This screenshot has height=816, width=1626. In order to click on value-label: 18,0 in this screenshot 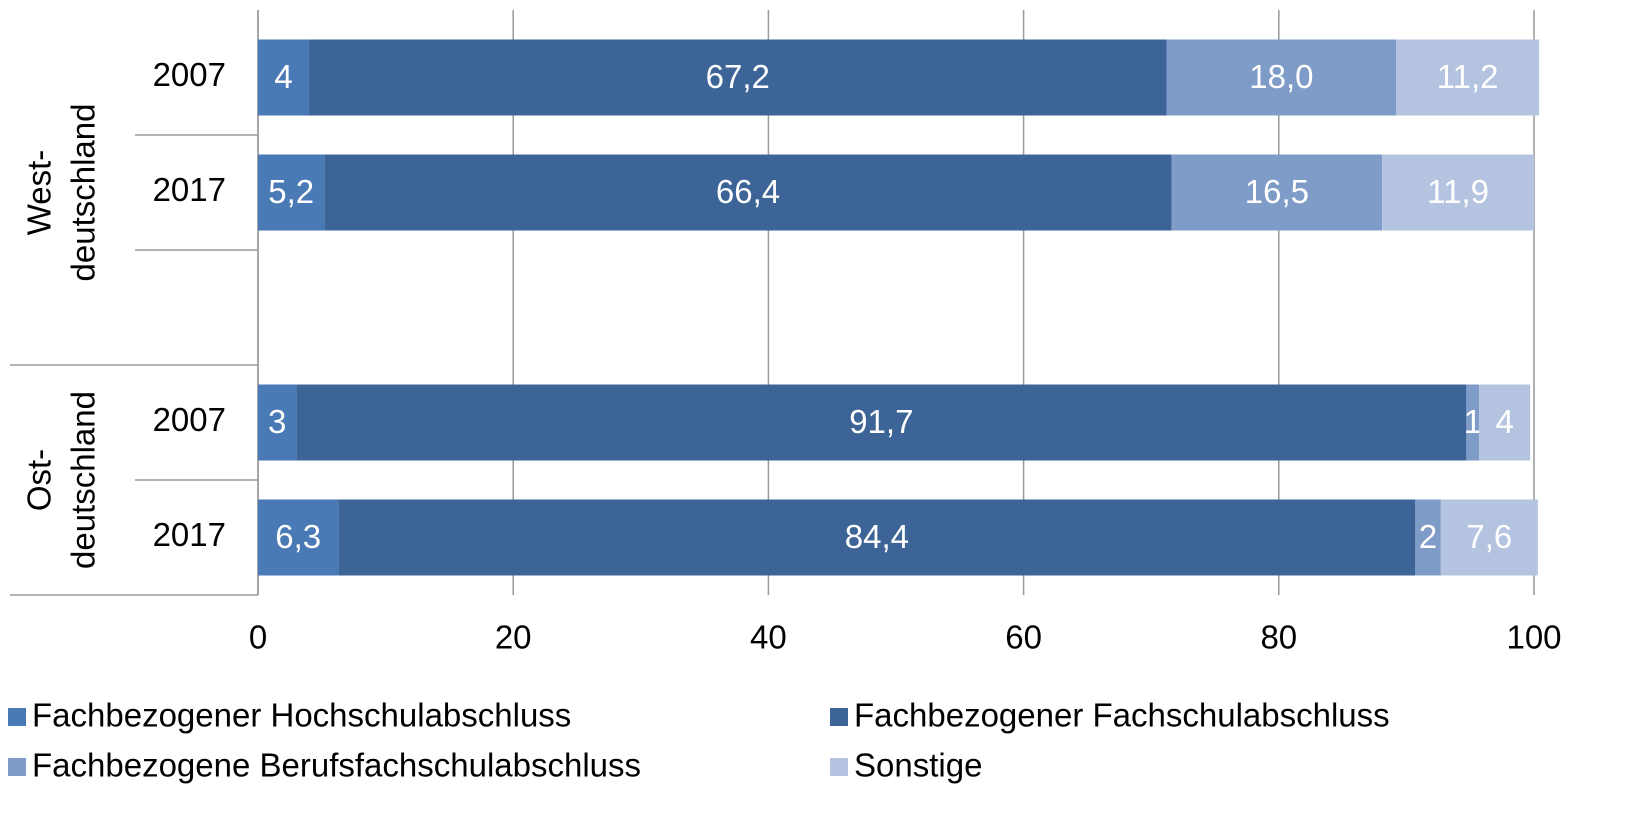, I will do `click(1281, 76)`.